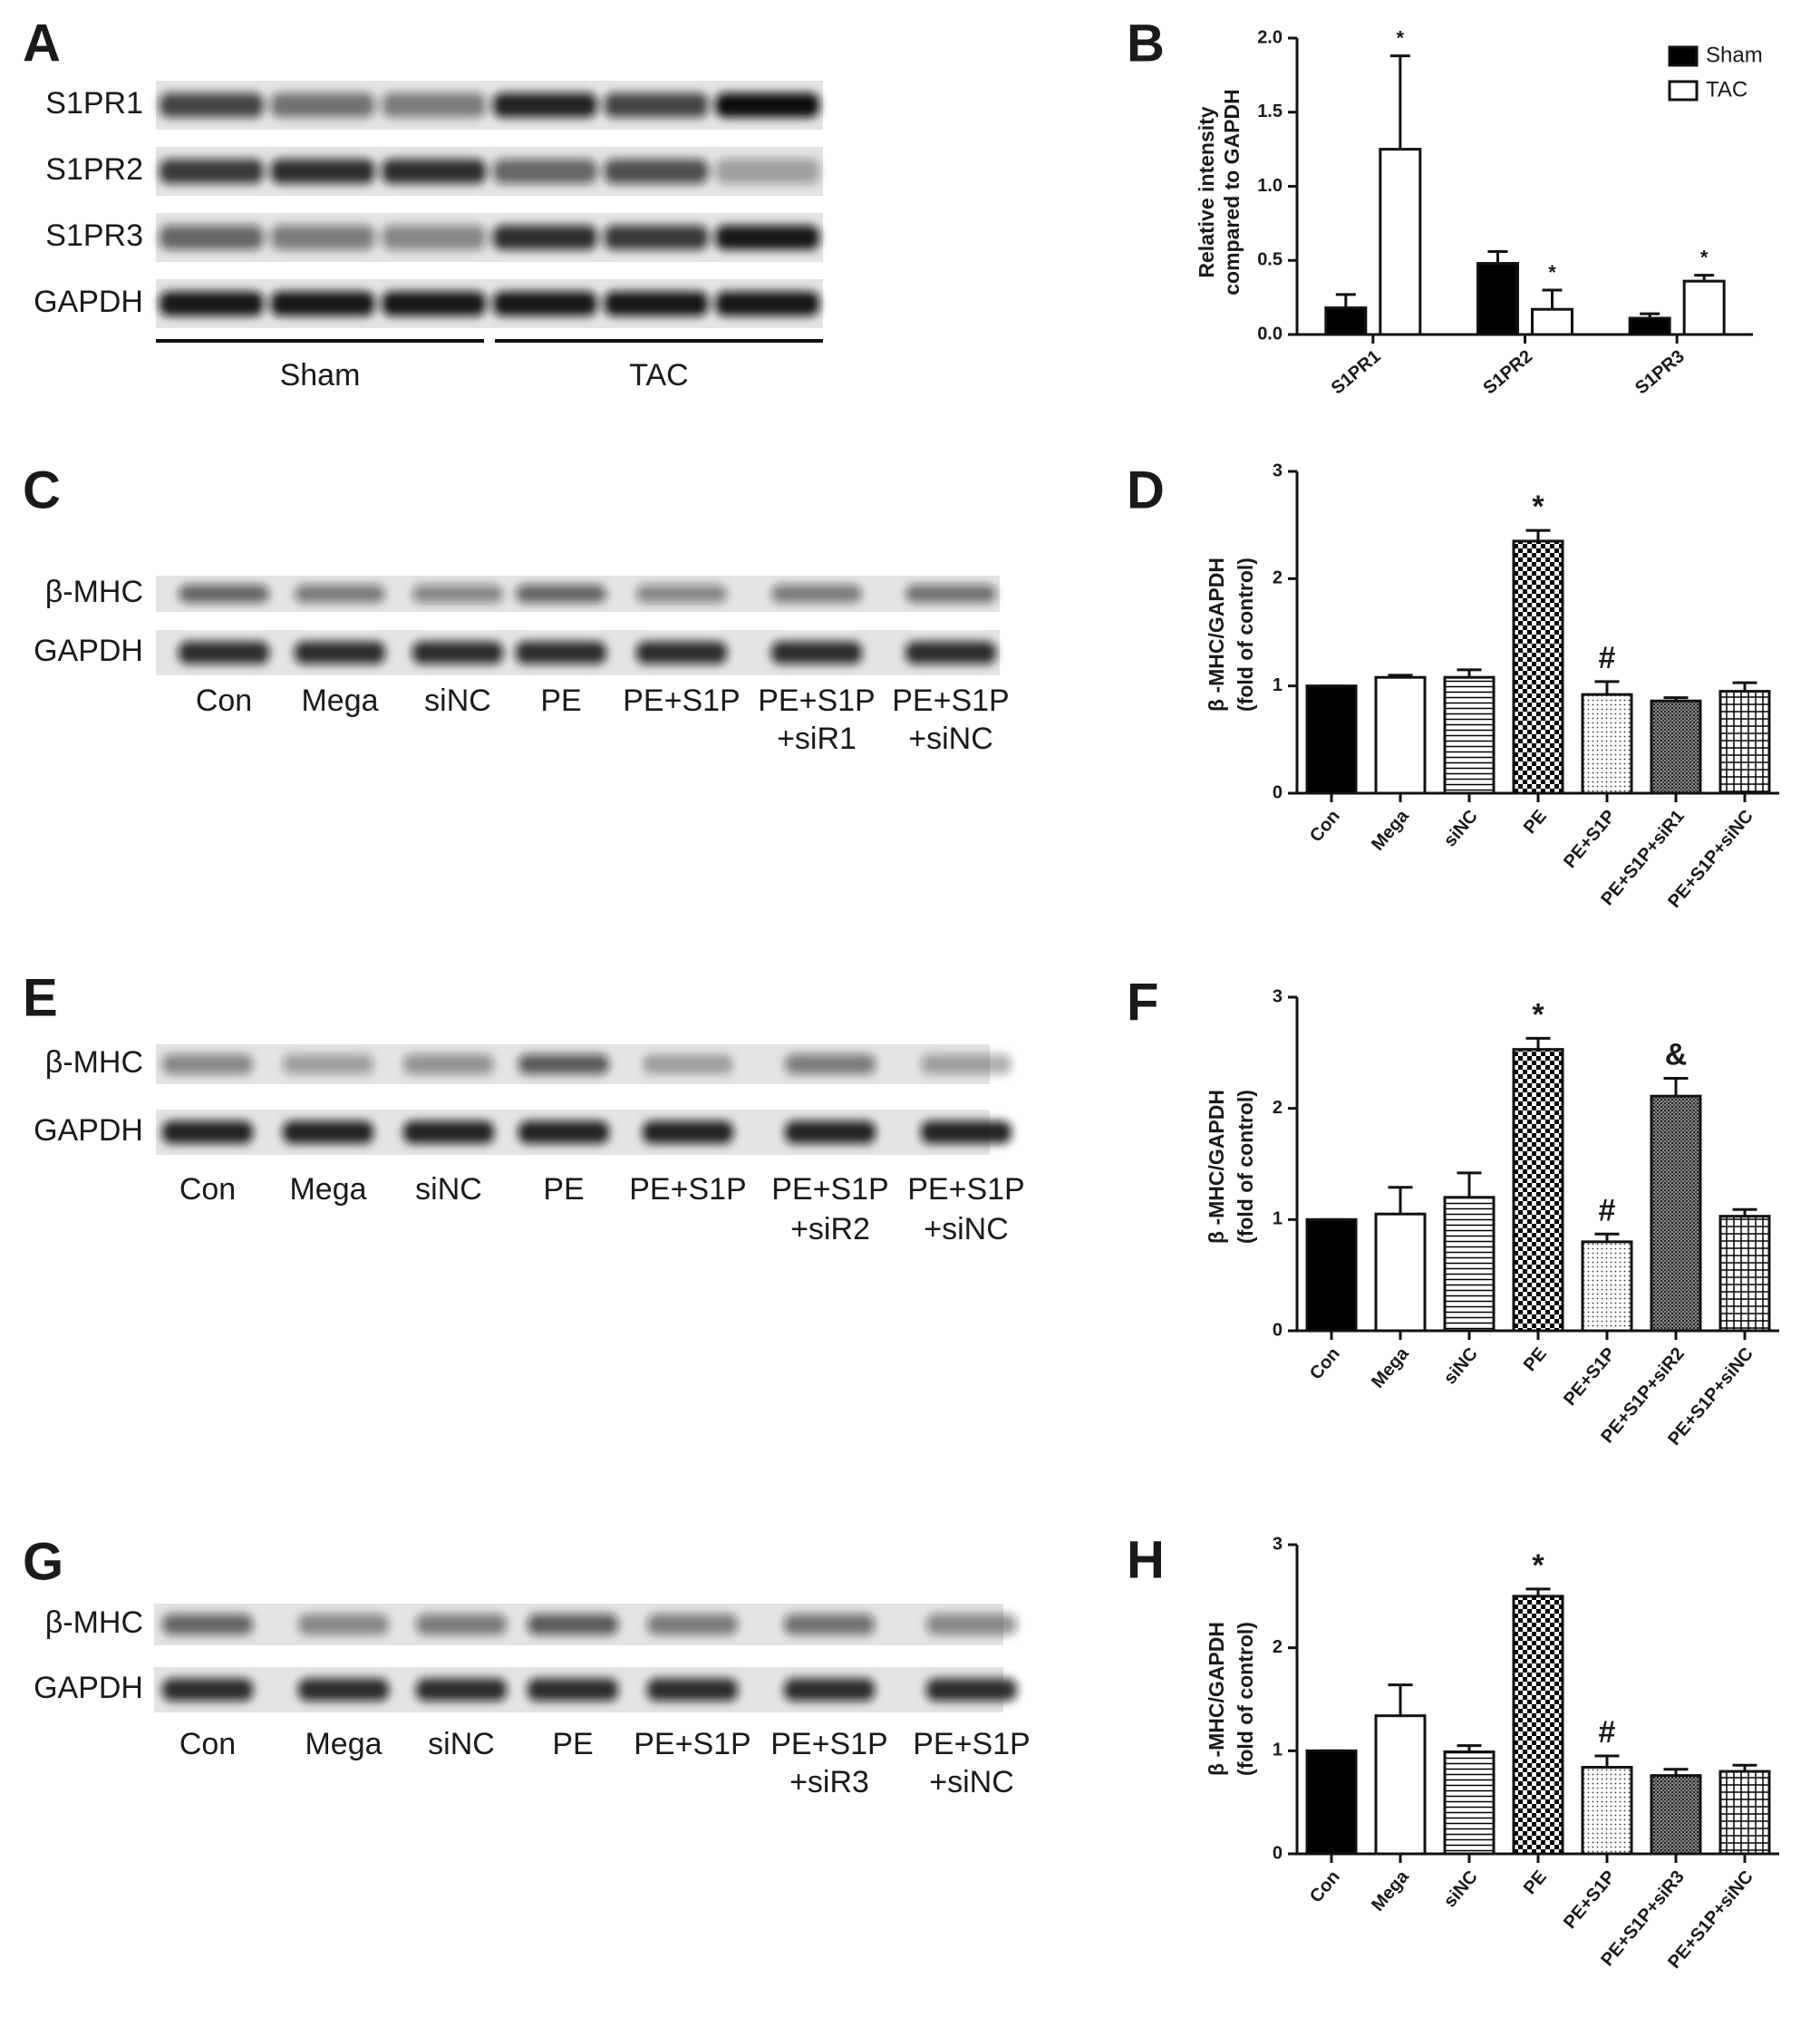  I want to click on lane-label: PE, so click(560, 701).